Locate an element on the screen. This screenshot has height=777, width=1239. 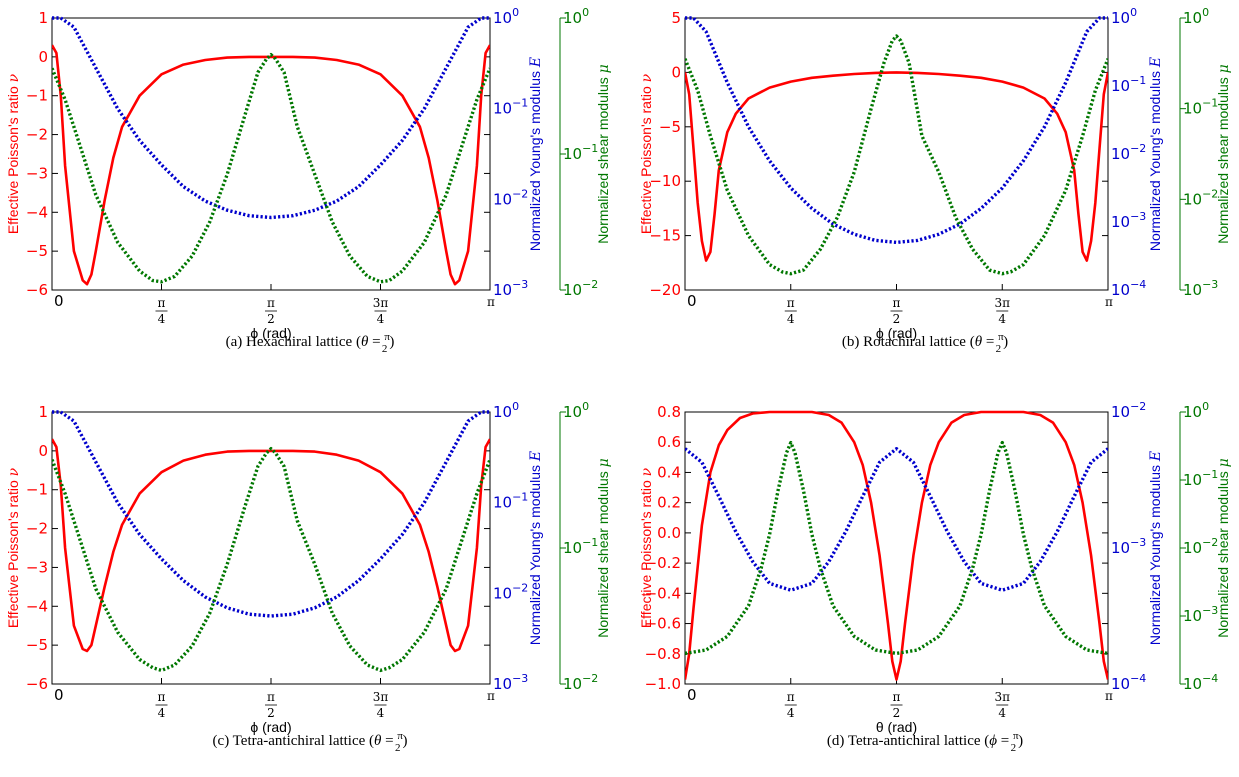
left-tick-label: −10 is located at coordinates (665, 181).